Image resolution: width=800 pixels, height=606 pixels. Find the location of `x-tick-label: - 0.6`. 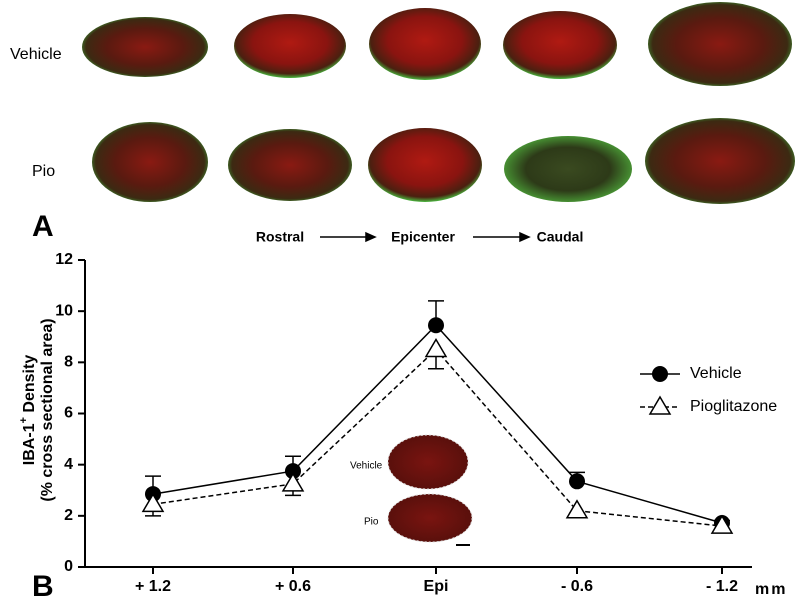

x-tick-label: - 0.6 is located at coordinates (577, 586).